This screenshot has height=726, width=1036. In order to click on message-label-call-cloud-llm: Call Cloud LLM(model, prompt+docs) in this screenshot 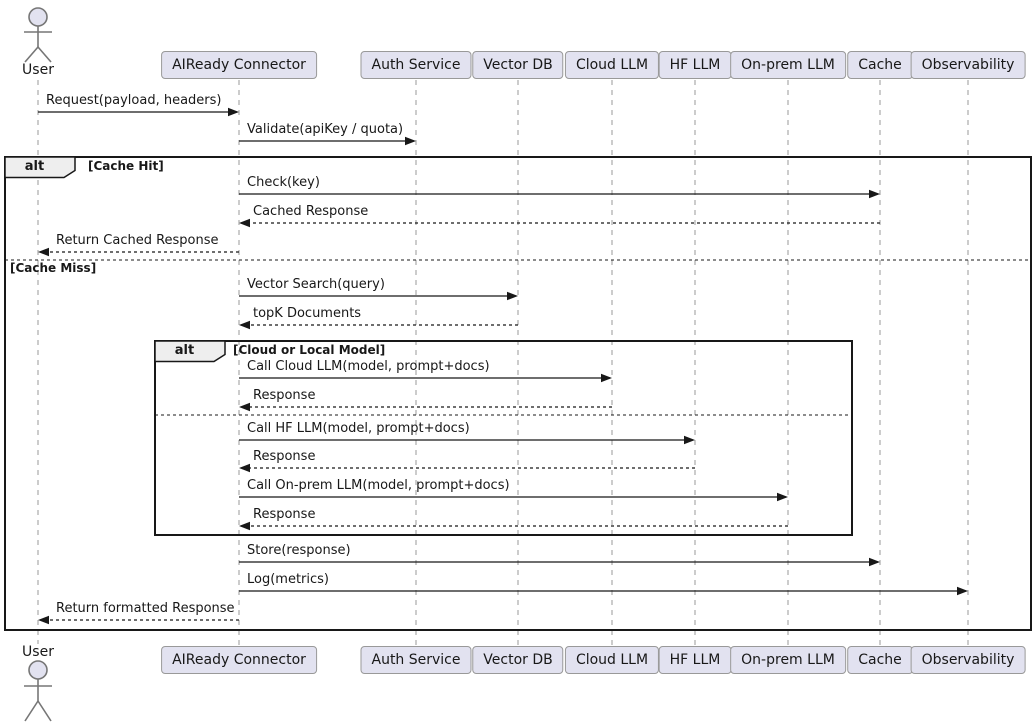, I will do `click(368, 366)`.